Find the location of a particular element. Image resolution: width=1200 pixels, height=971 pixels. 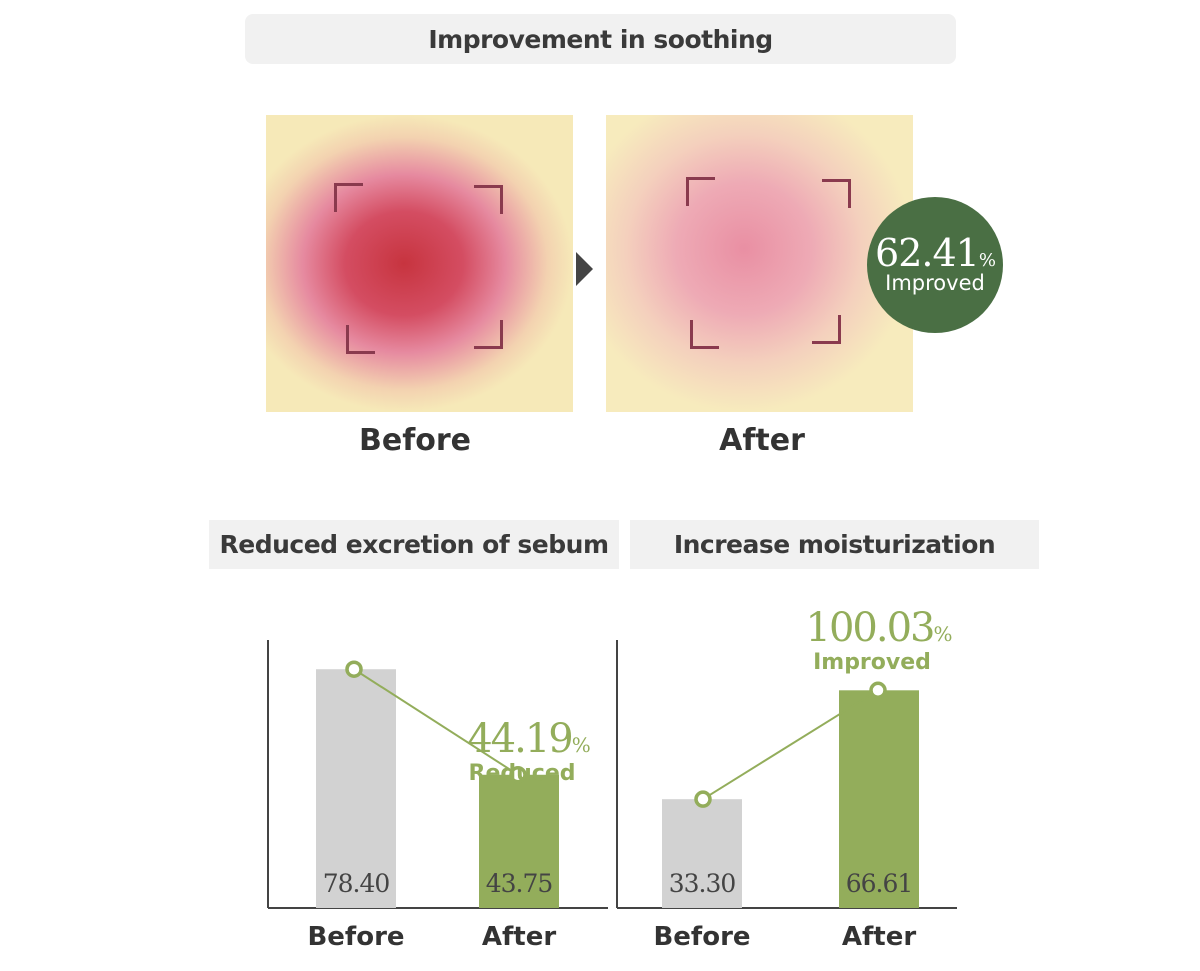

annotation-value: 44.19% is located at coordinates (528, 739).